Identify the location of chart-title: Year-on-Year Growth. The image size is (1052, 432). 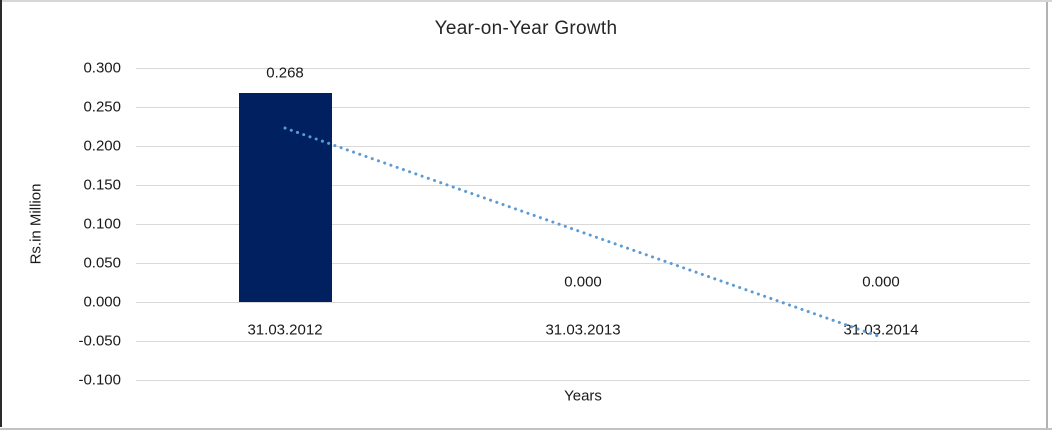
(526, 28).